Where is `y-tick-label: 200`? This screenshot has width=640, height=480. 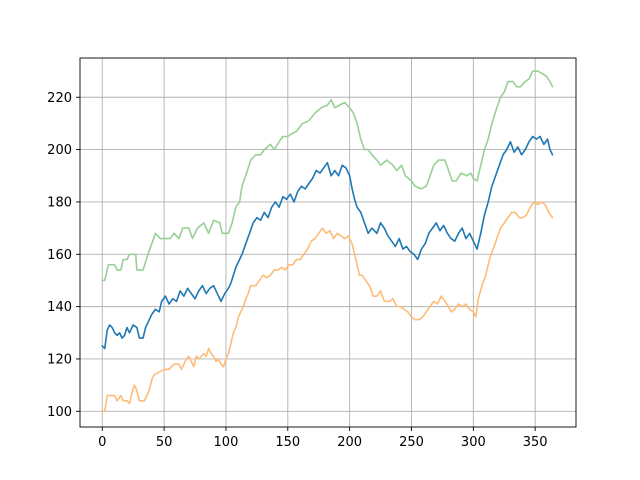
y-tick-label: 200 is located at coordinates (59, 150).